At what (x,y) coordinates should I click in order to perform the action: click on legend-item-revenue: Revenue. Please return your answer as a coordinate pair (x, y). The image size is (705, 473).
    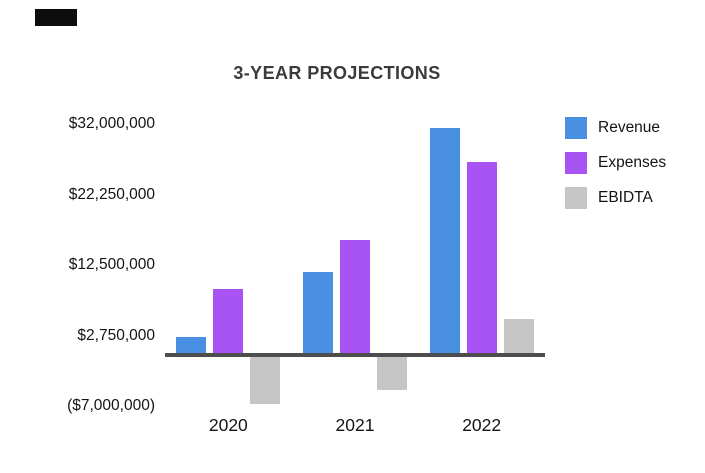
    Looking at the image, I should click on (615, 128).